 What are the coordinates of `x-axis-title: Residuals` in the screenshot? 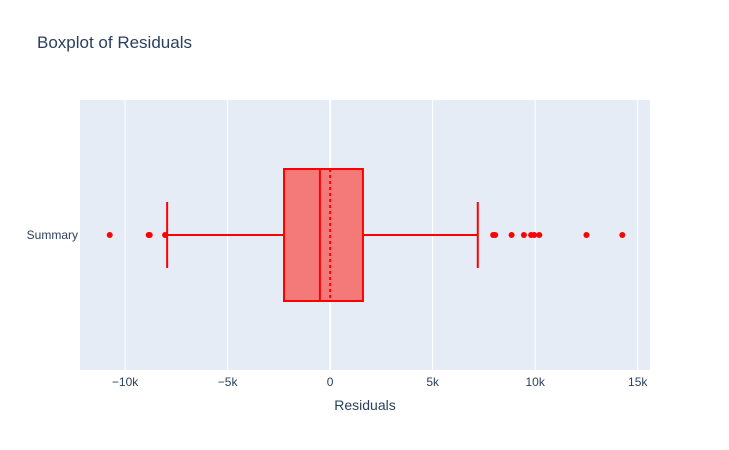 It's located at (364, 405).